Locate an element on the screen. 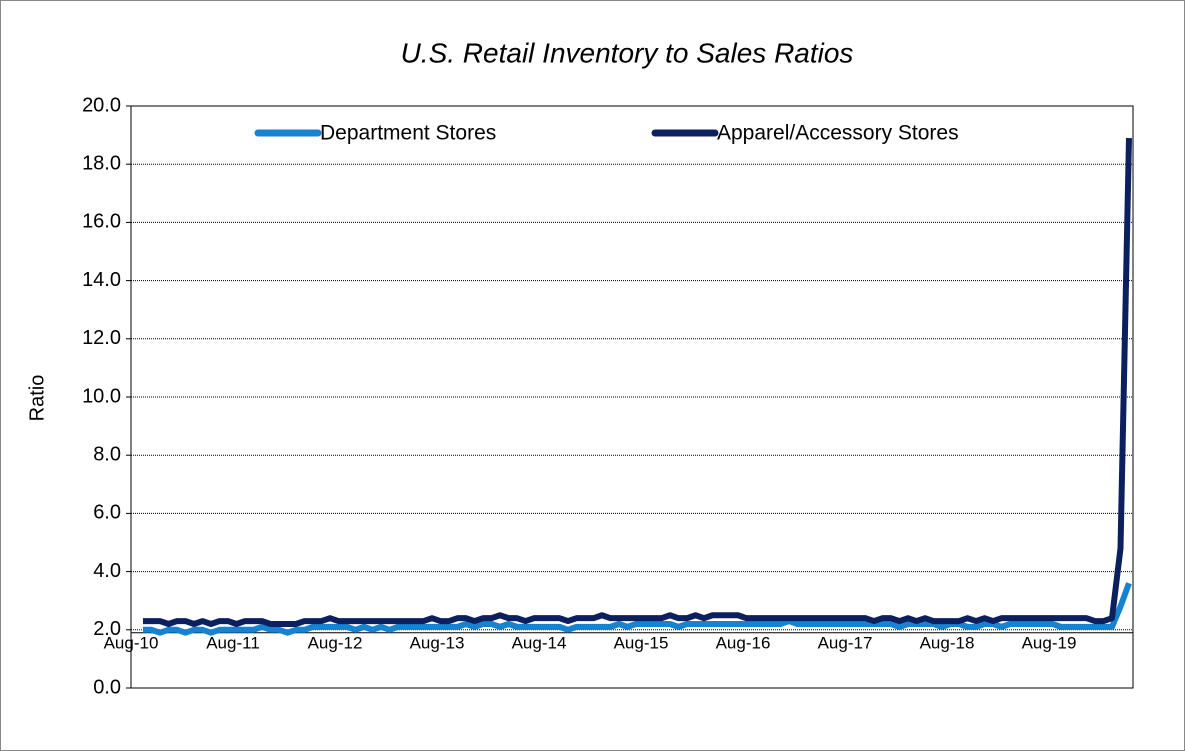 This screenshot has height=751, width=1185. x-tick-label: Aug-17 is located at coordinates (845, 642).